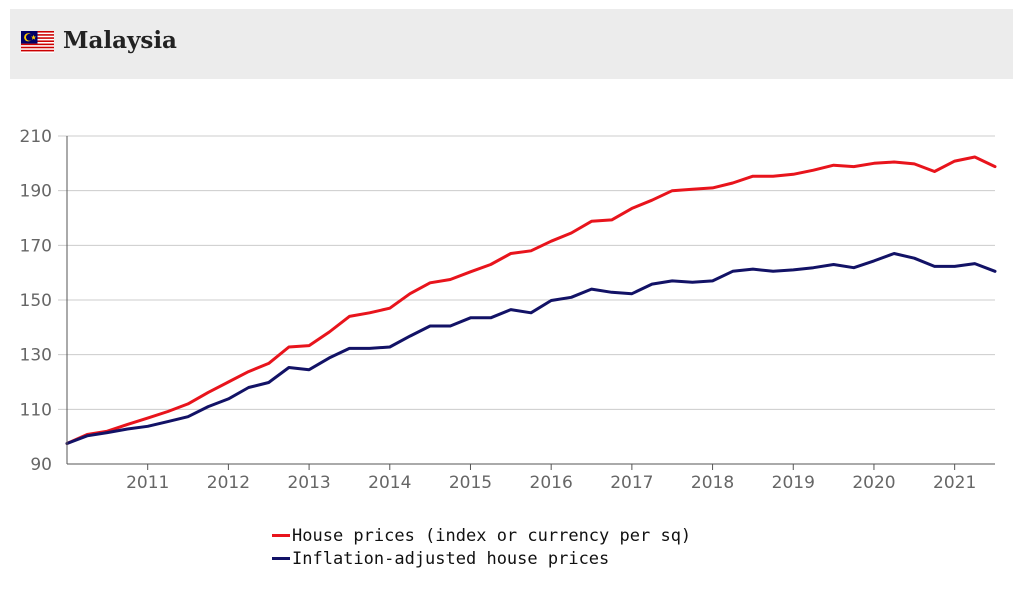 Image resolution: width=1024 pixels, height=590 pixels. What do you see at coordinates (873, 483) in the screenshot?
I see `x-tick-label: 2020` at bounding box center [873, 483].